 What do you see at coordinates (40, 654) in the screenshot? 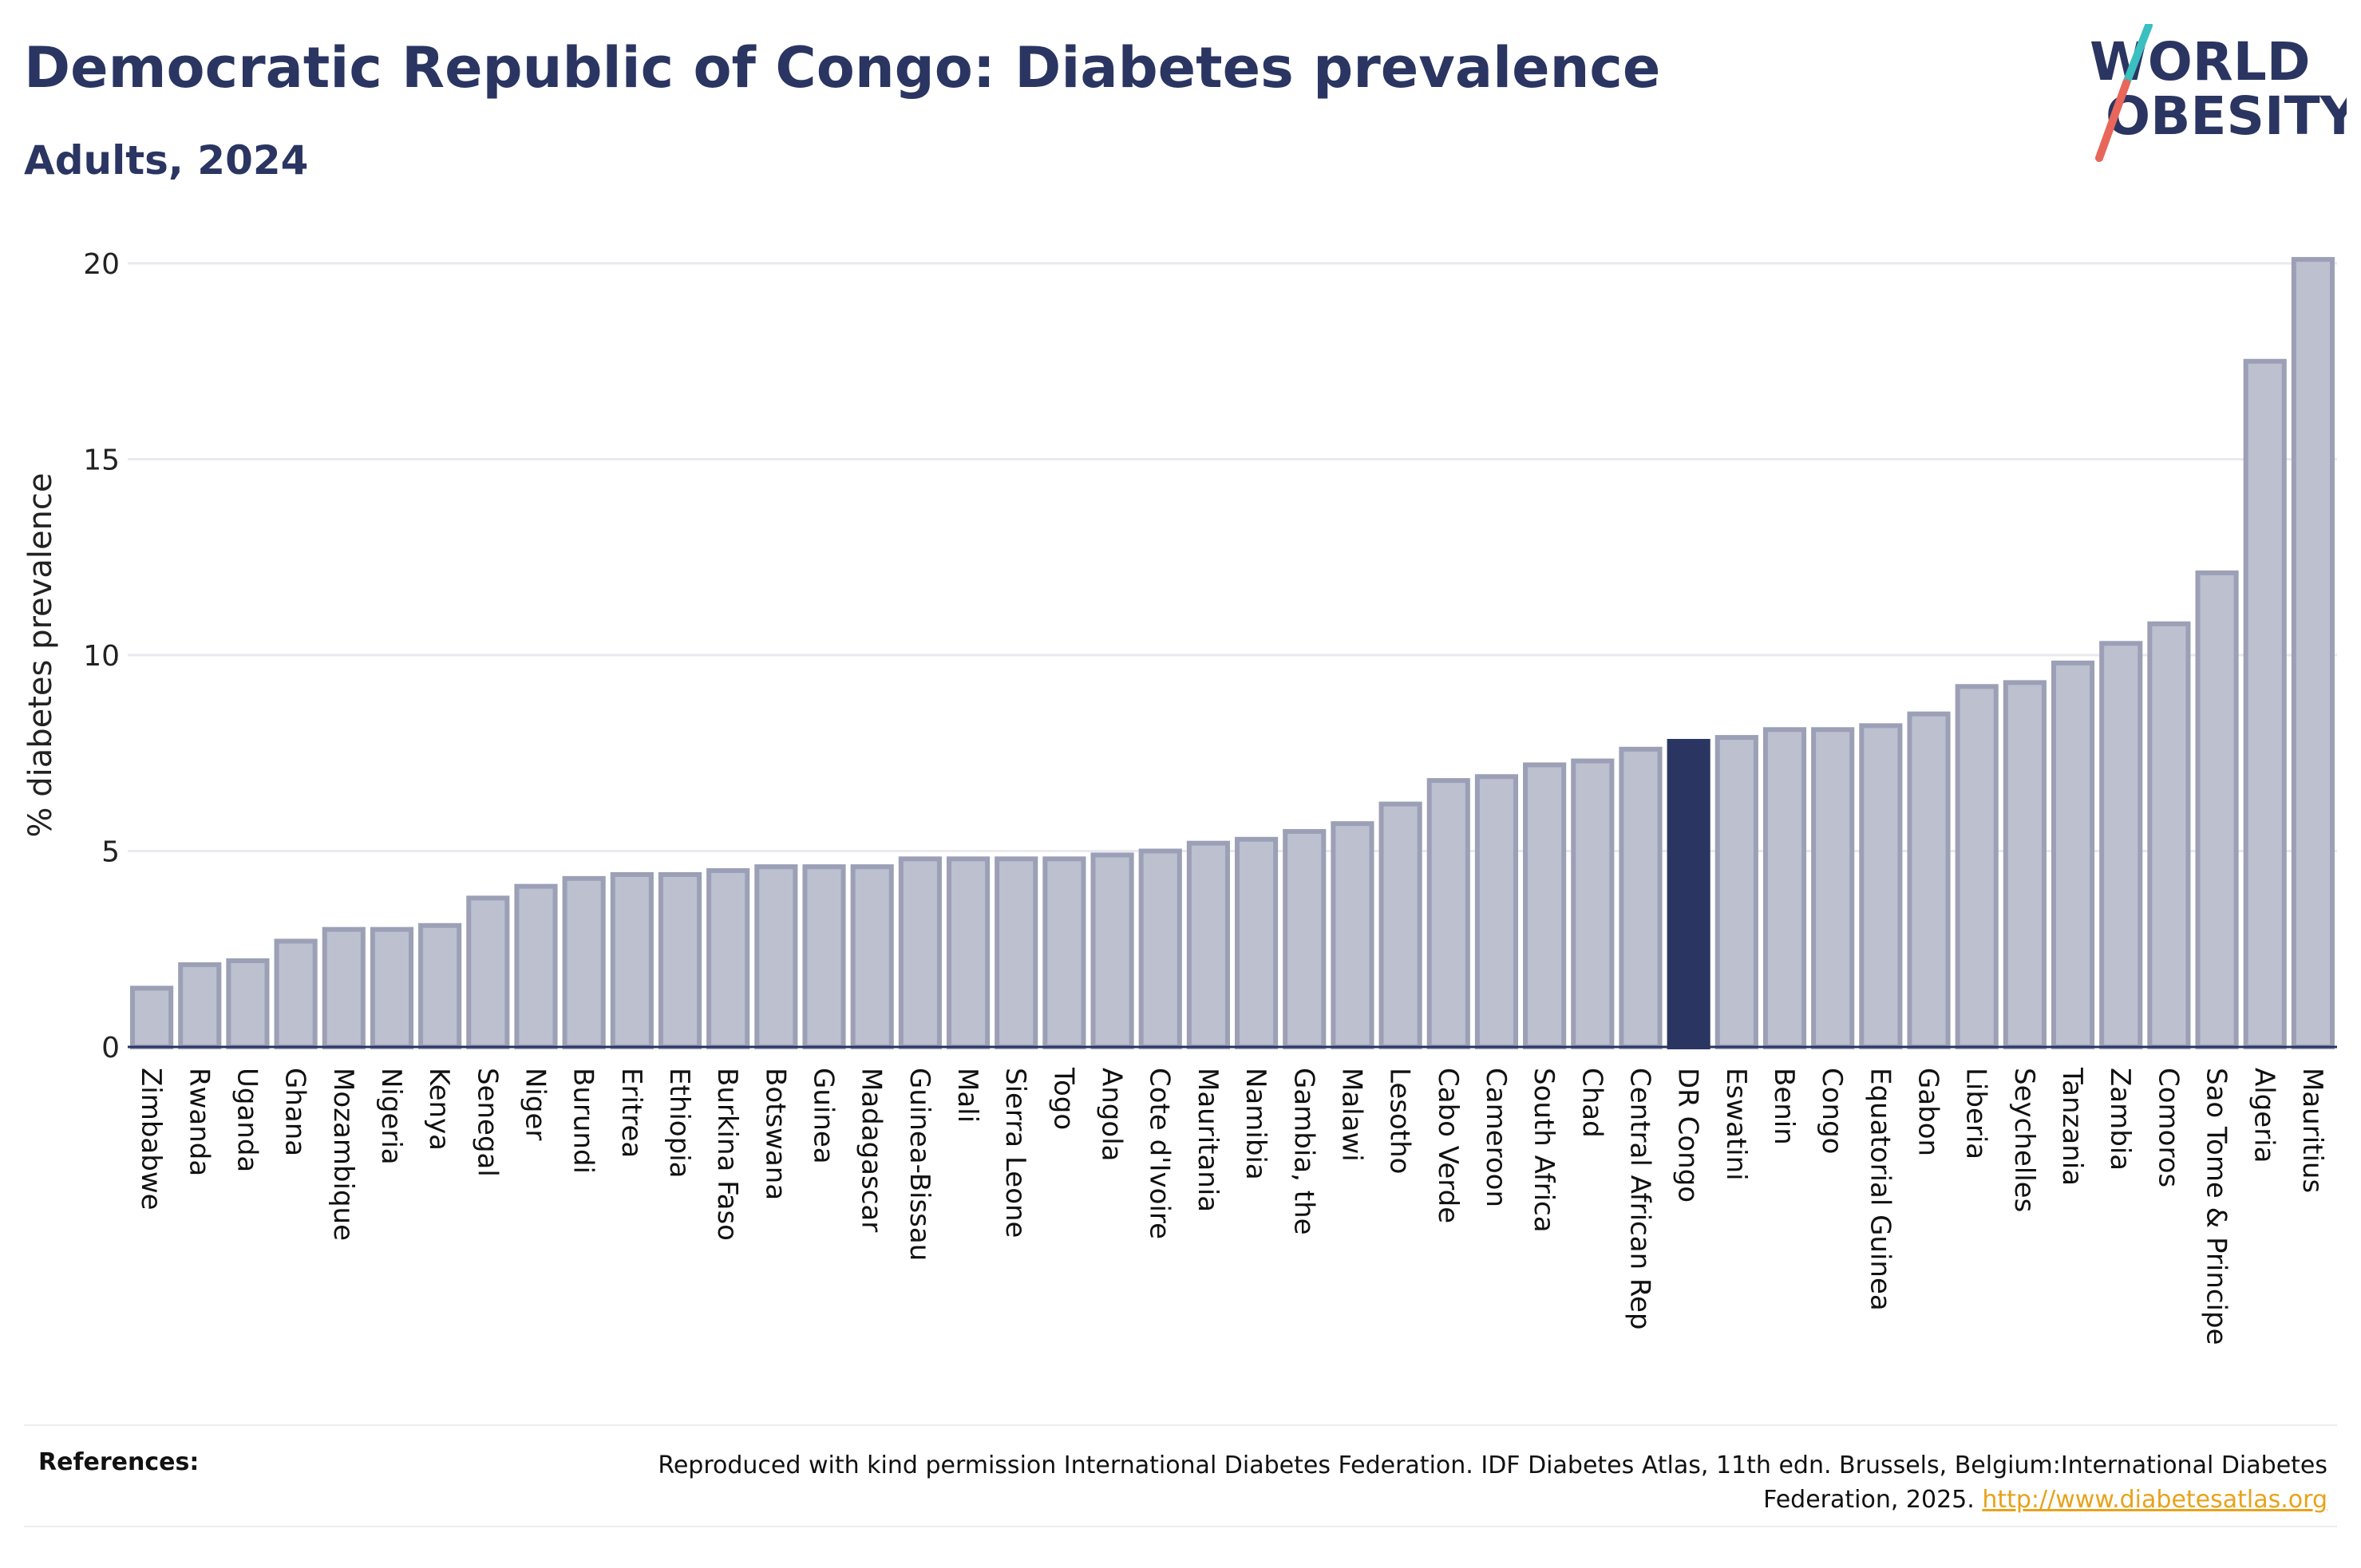
I see `y-axis-label: % diabetes prevalence` at bounding box center [40, 654].